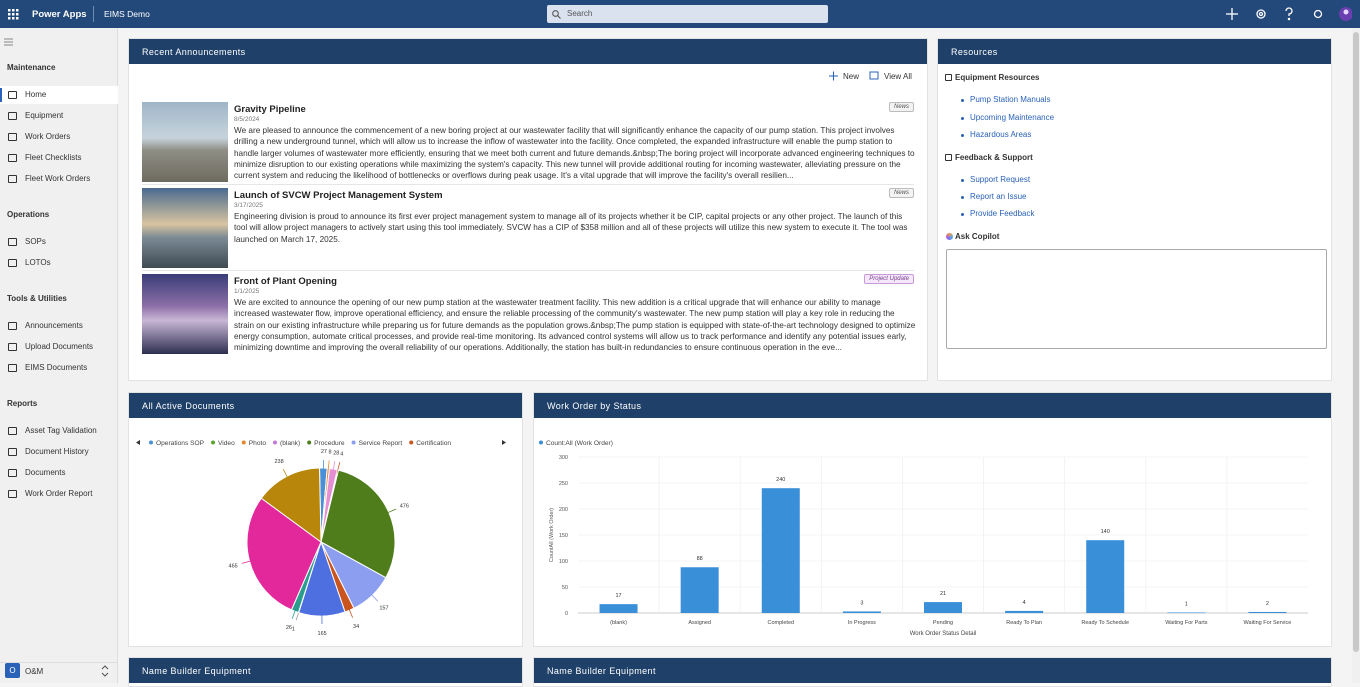 The image size is (1360, 687). Describe the element at coordinates (997, 77) in the screenshot. I see `resource-group-title: Equipment Resources` at that location.